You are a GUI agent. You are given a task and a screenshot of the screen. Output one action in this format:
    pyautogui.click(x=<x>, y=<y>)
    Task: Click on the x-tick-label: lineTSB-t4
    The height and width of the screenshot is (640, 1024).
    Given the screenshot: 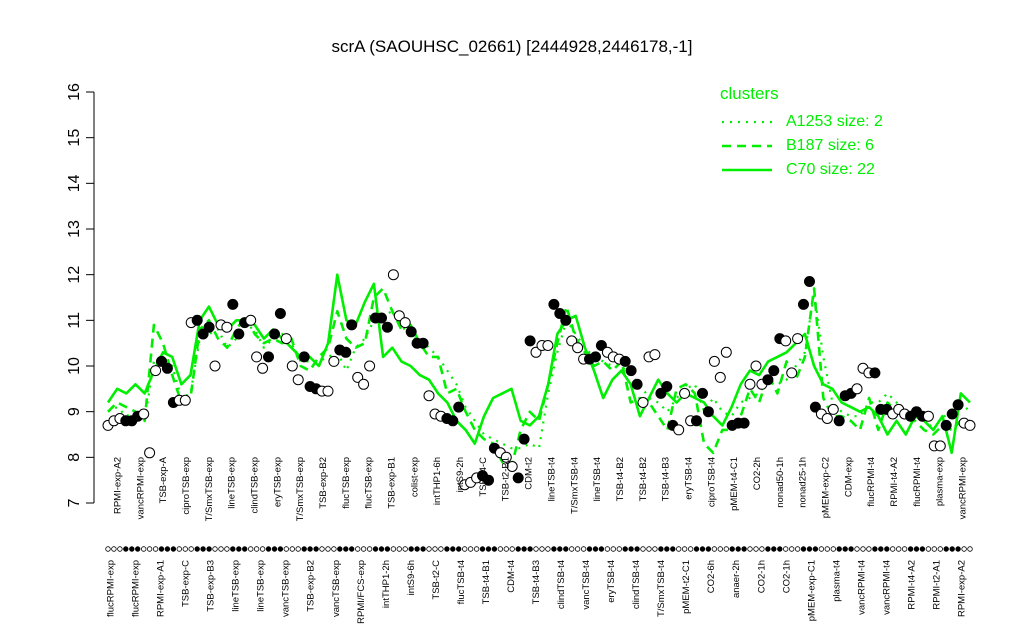 What is the action you would take?
    pyautogui.click(x=597, y=479)
    